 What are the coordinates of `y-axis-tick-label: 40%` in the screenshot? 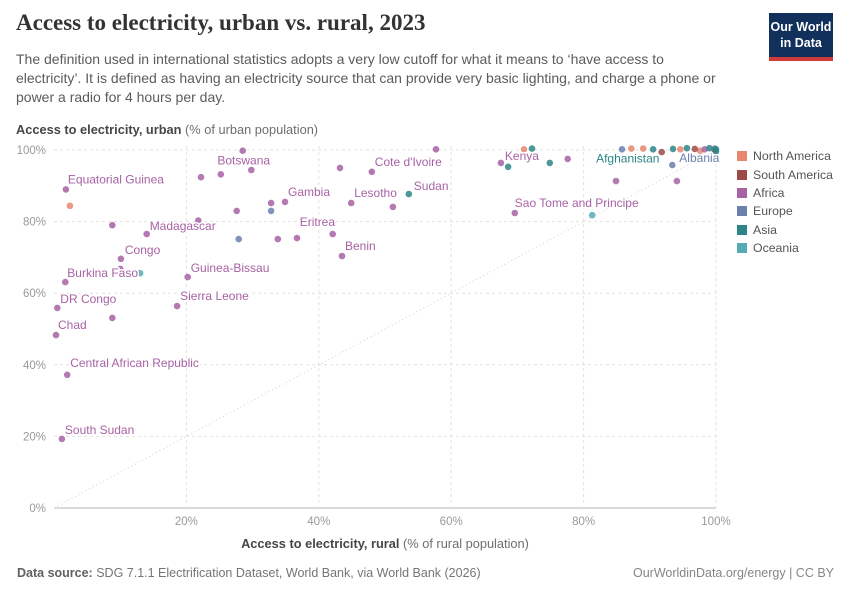 It's located at (34, 366).